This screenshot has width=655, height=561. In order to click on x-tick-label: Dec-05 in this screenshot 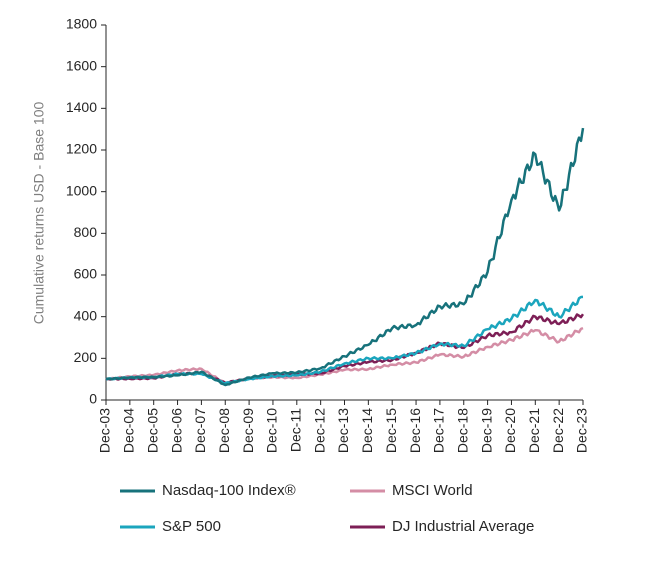, I will do `click(152, 430)`.